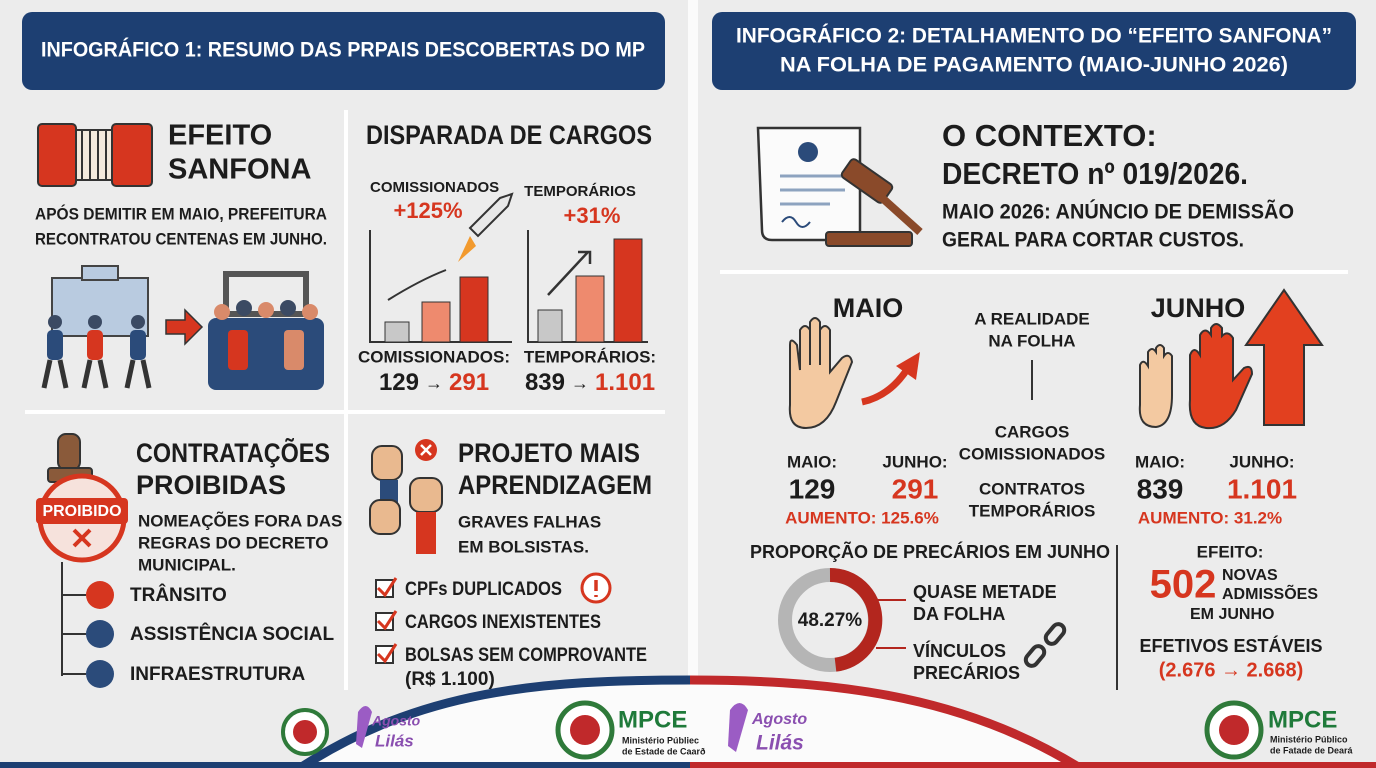  I want to click on up-arrow, so click(1284, 357).